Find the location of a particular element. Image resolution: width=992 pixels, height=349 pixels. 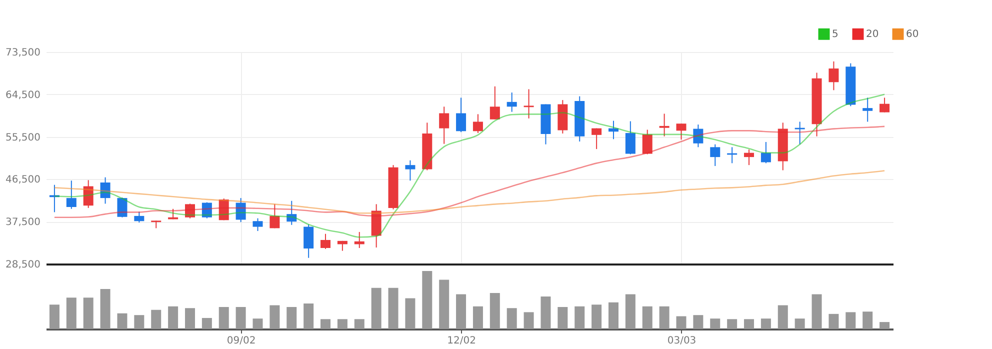

x-tick-label: 12/02 is located at coordinates (461, 341).